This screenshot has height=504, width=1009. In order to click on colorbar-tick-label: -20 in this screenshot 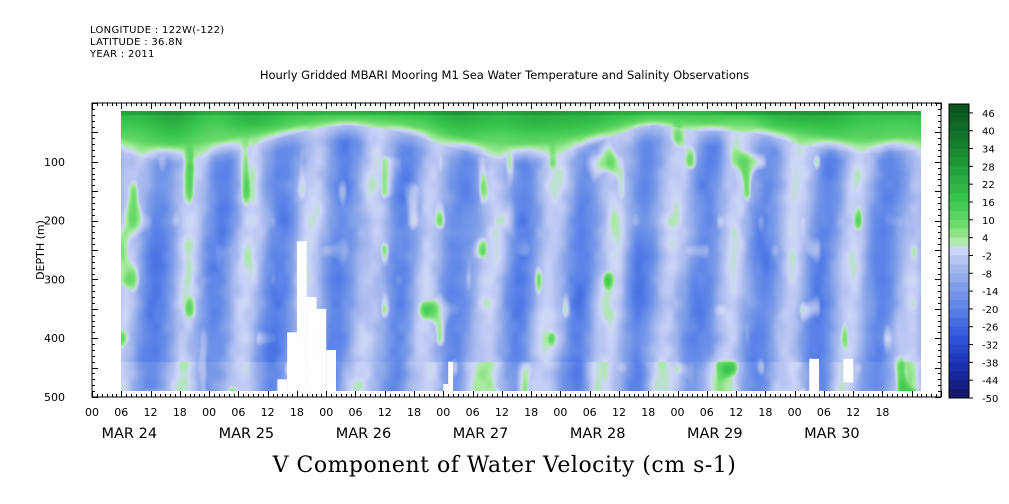, I will do `click(990, 310)`.